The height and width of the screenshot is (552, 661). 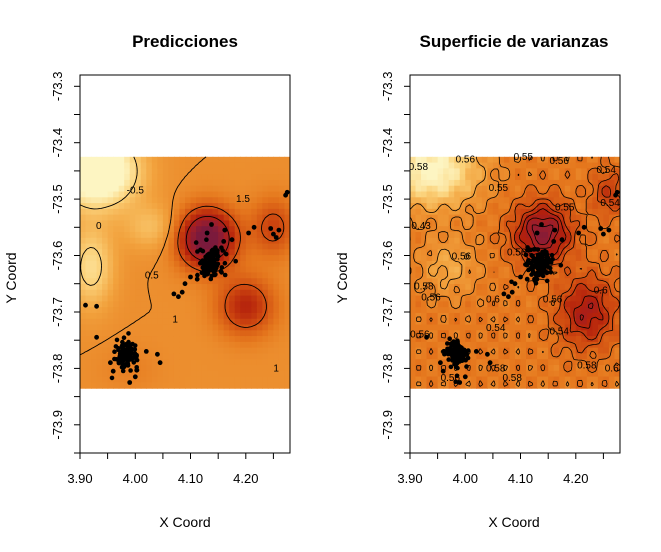 What do you see at coordinates (610, 203) in the screenshot?
I see `contour-label: 0.54` at bounding box center [610, 203].